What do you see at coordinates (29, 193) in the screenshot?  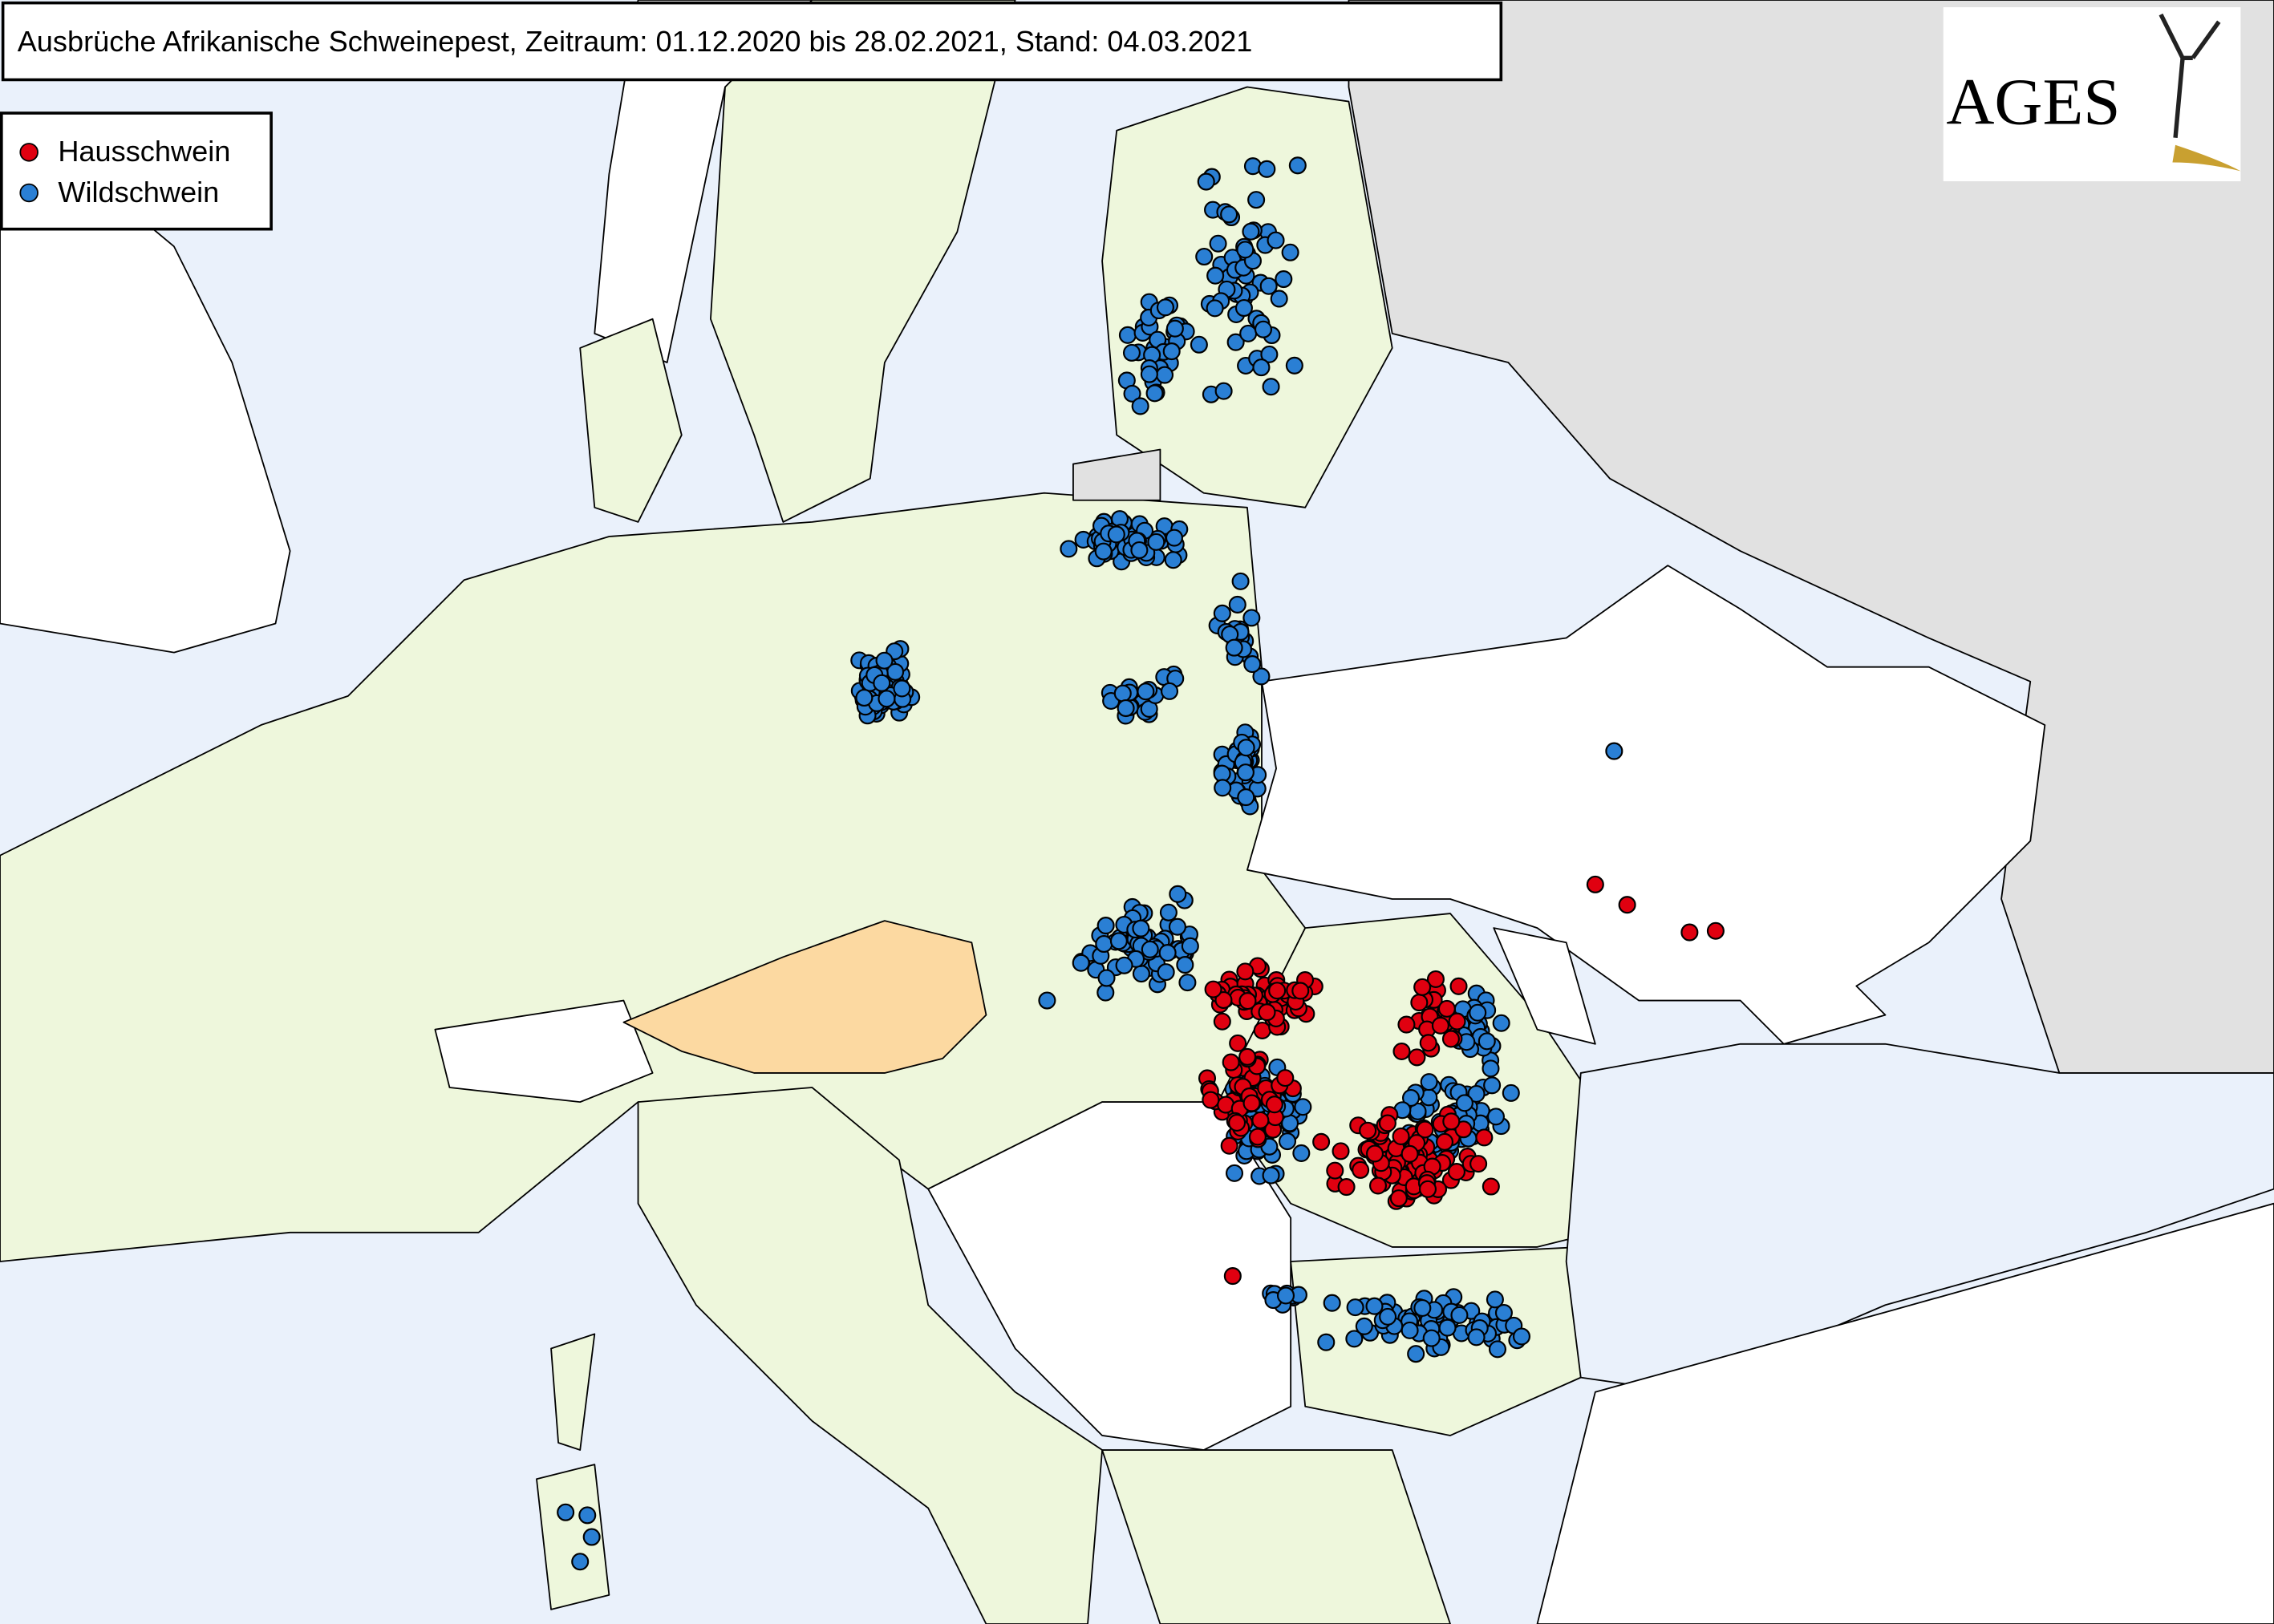 I see `legend-swatch` at bounding box center [29, 193].